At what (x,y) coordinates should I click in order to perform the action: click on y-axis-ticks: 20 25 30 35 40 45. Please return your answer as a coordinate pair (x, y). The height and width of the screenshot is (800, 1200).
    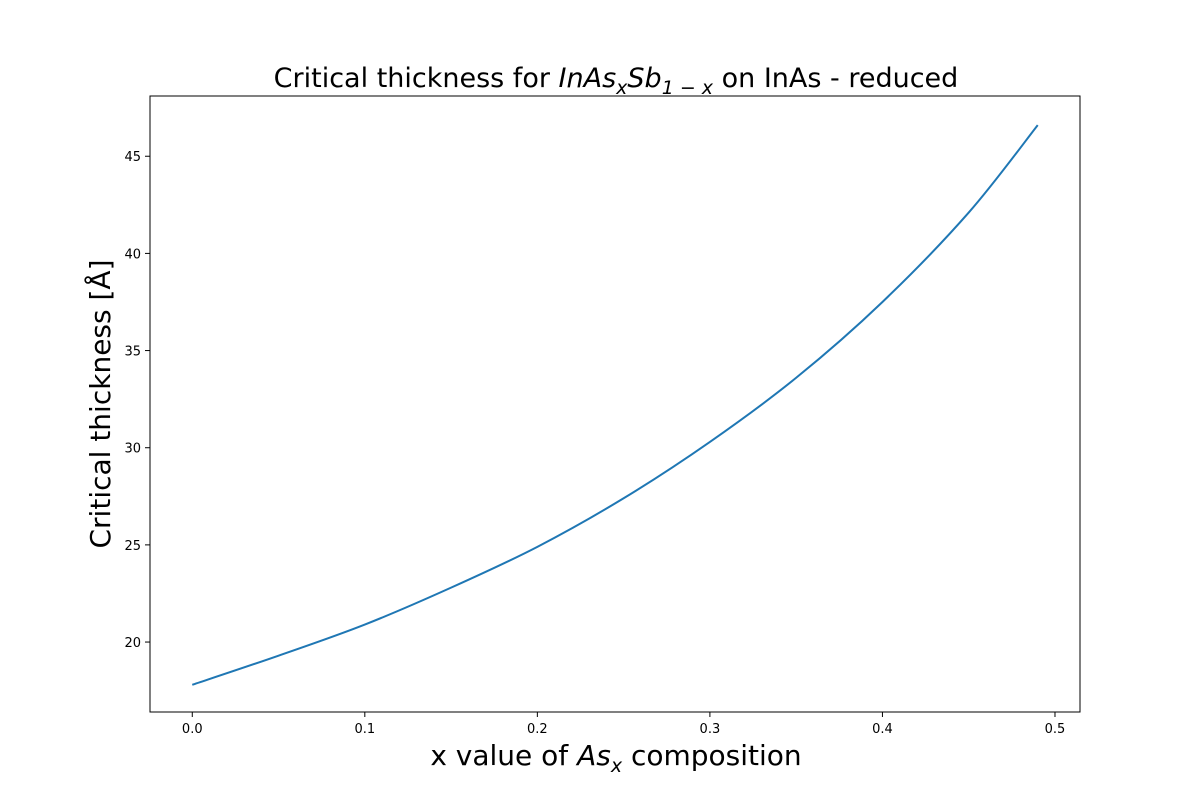
    Looking at the image, I should click on (137, 400).